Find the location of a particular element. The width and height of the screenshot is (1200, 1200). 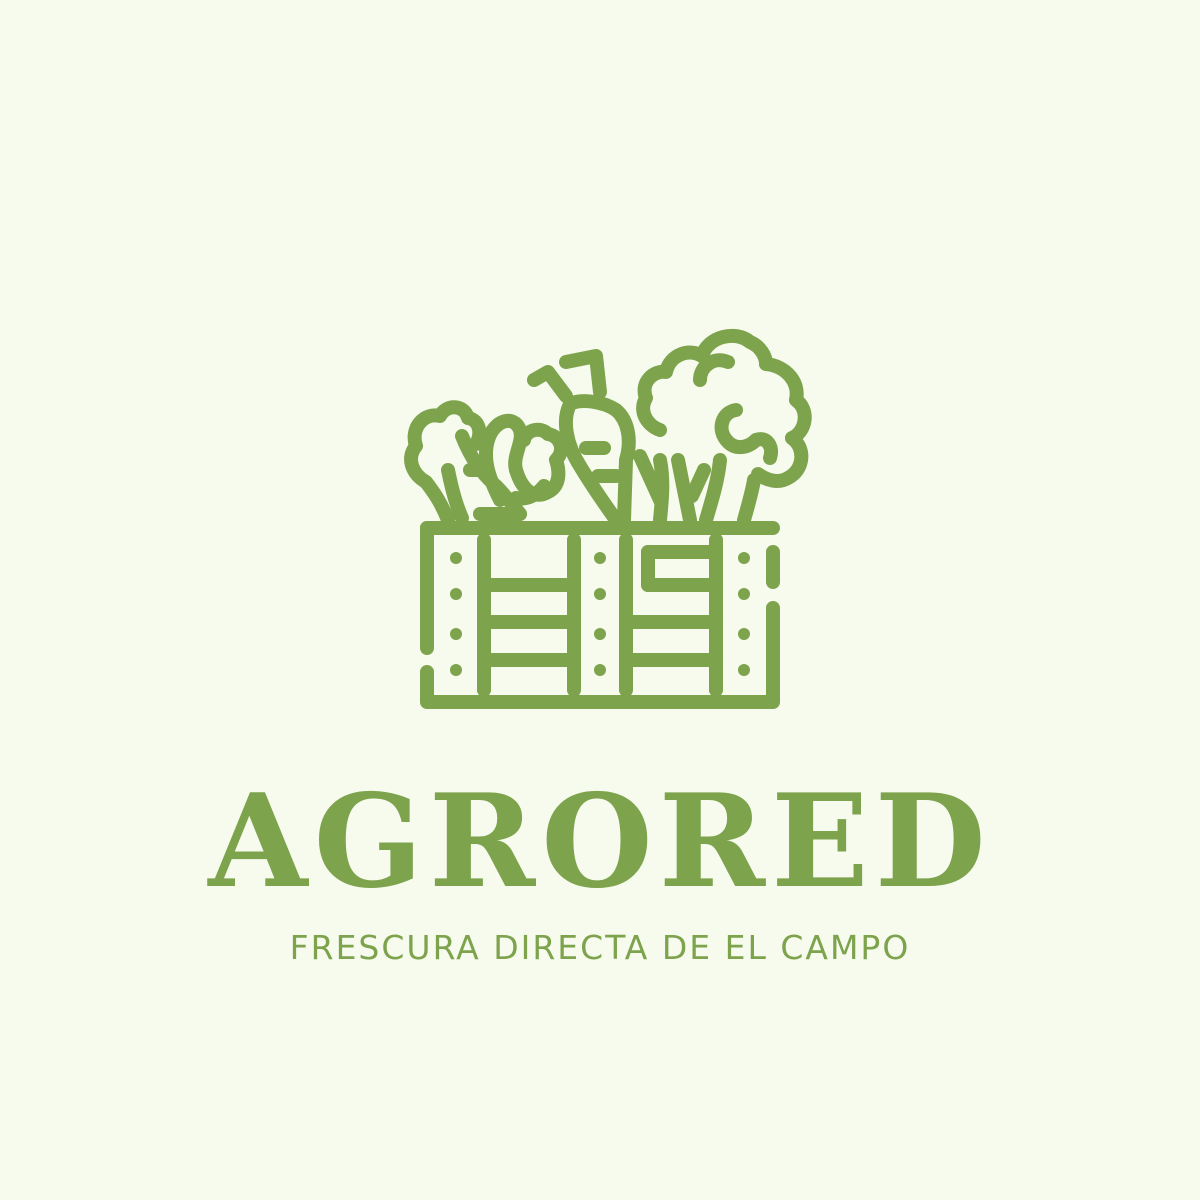

broccoli-icon is located at coordinates (722, 427).